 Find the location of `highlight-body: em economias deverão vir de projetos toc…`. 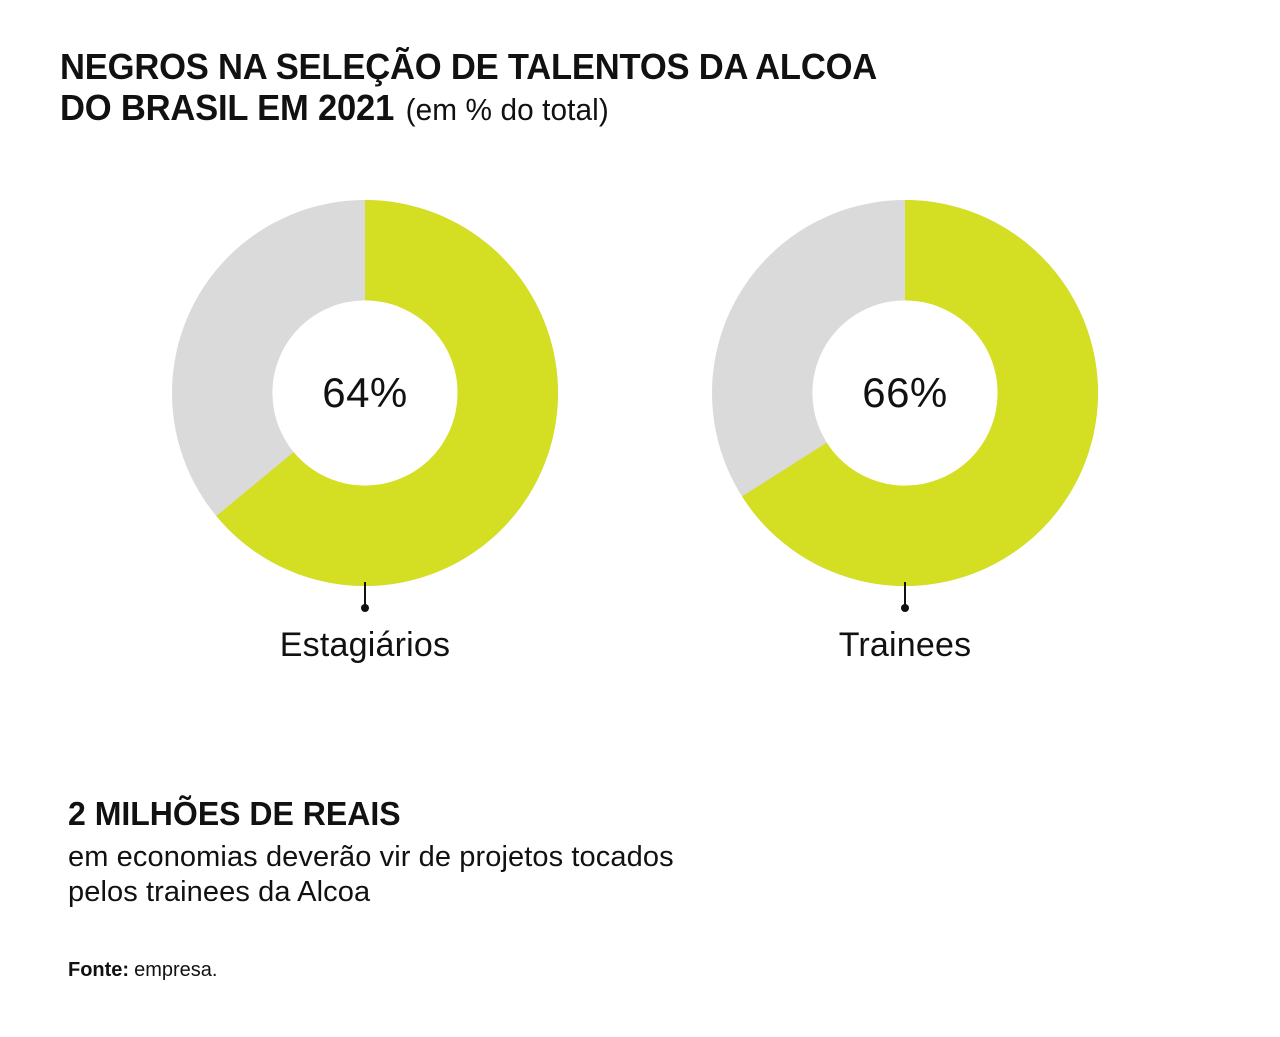

highlight-body: em economias deverão vir de projetos toc… is located at coordinates (568, 875).